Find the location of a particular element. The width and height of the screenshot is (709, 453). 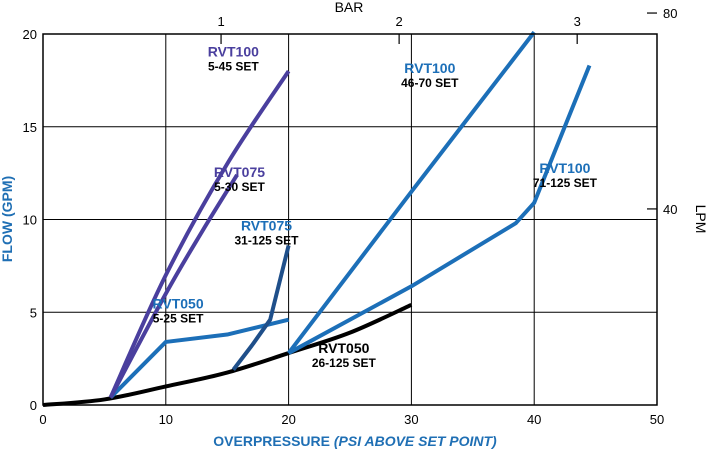

series-label-set: 26-125 SET is located at coordinates (344, 363).